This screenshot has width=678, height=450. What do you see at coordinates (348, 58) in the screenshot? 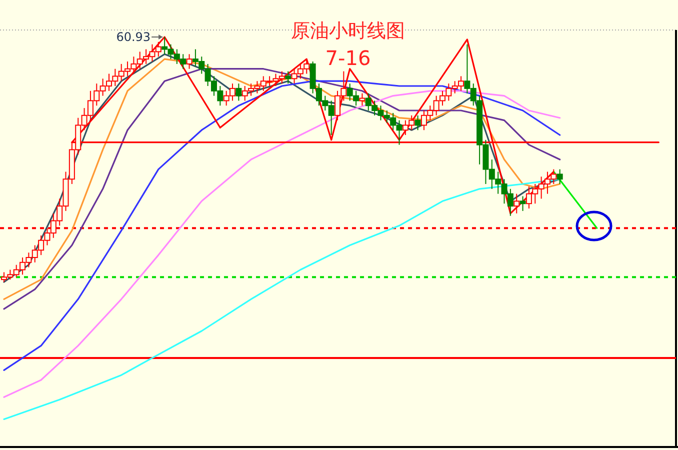
I see `text: 7-16` at bounding box center [348, 58].